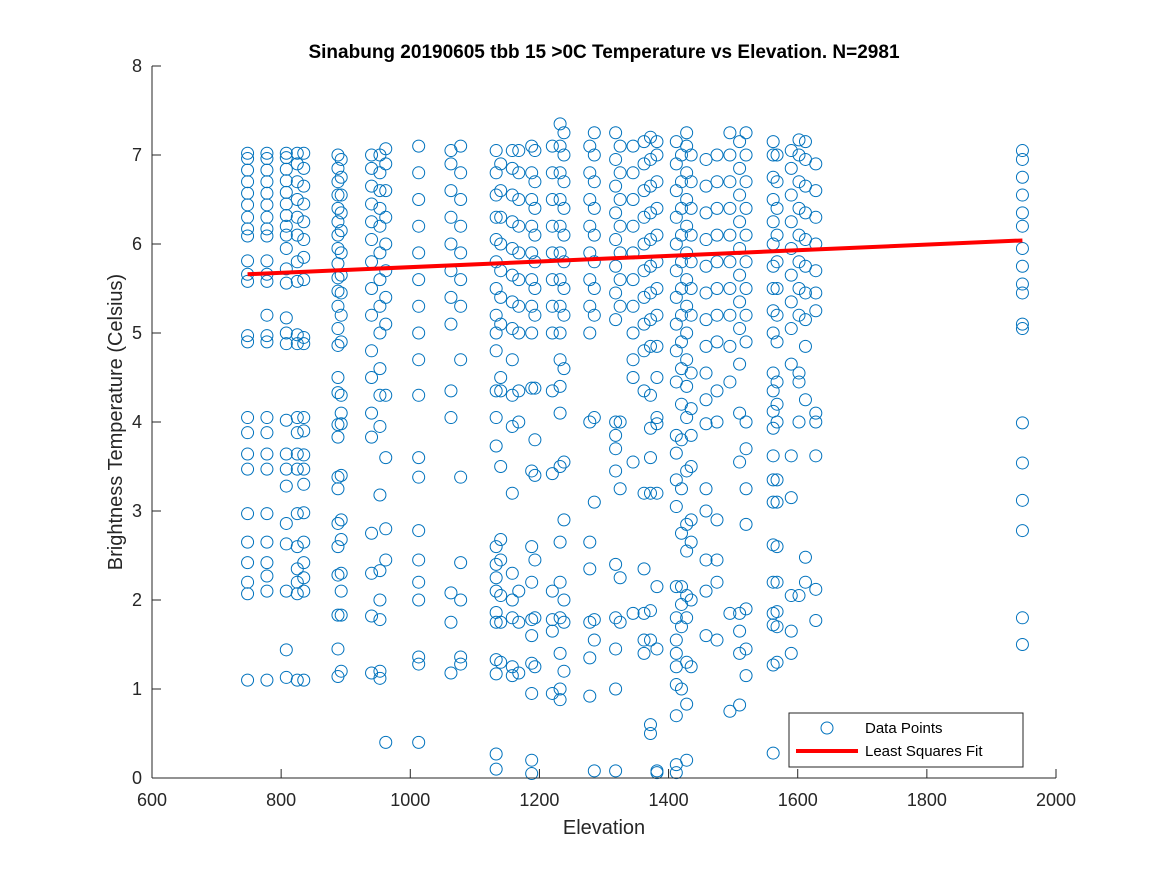 The image size is (1167, 875). I want to click on y-tick-label: 1, so click(137, 689).